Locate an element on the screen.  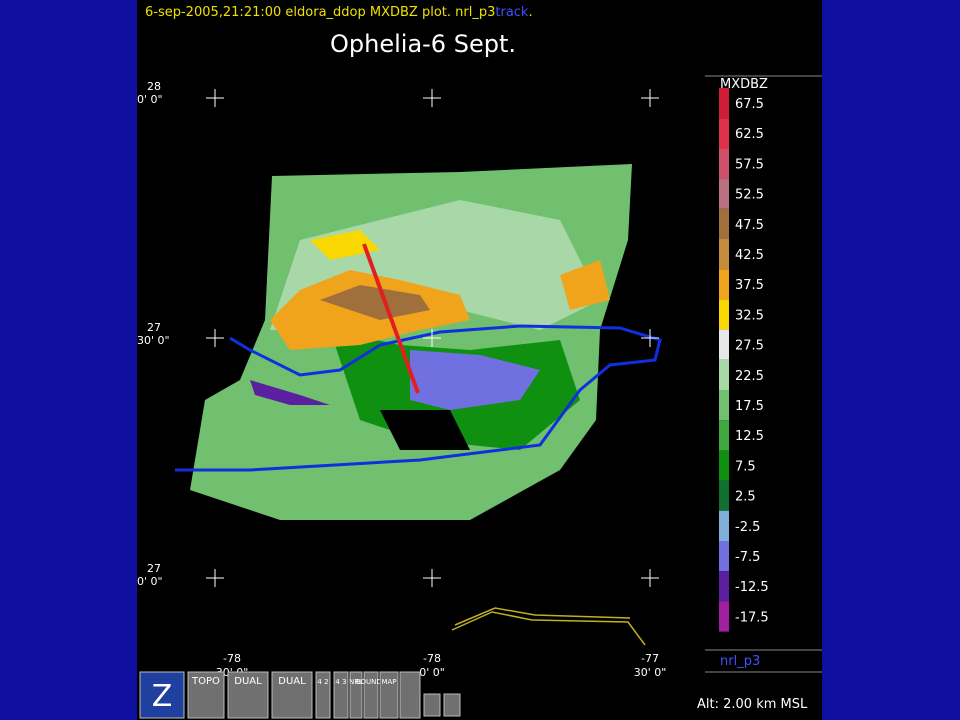
legend-label: 32.5 is located at coordinates (749, 315).